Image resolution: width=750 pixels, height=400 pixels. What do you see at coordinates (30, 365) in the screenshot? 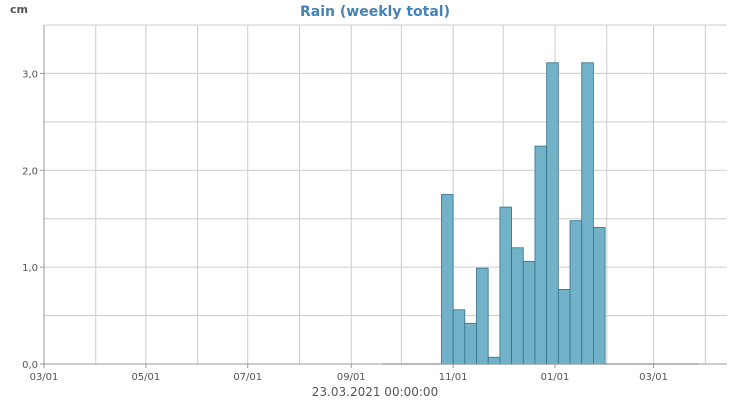
I see `y-tick-label: 0,0` at bounding box center [30, 365].